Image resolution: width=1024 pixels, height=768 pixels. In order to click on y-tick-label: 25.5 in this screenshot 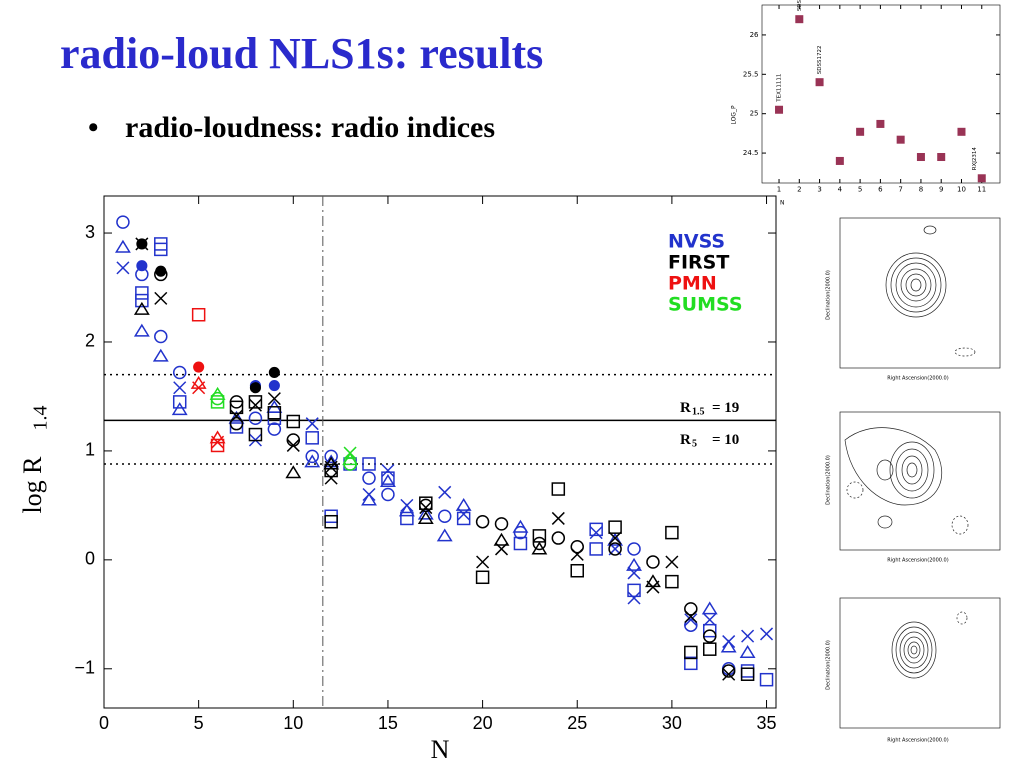, I will do `click(751, 74)`.